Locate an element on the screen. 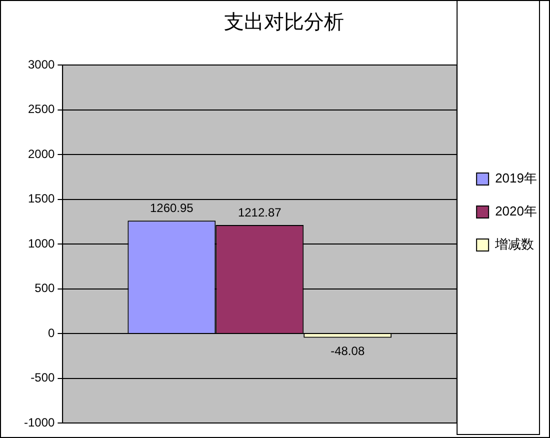 This screenshot has height=438, width=550. y-tick-label: 2500 is located at coordinates (42, 109).